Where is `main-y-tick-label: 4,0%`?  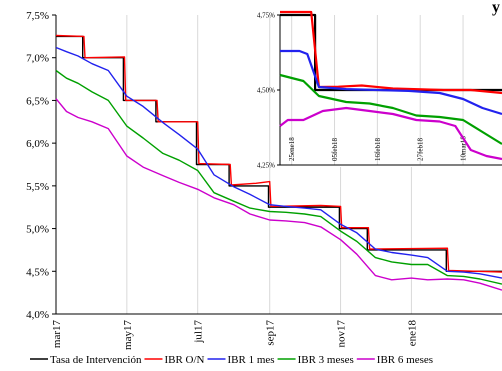
main-y-tick-label: 4,0% is located at coordinates (37, 315).